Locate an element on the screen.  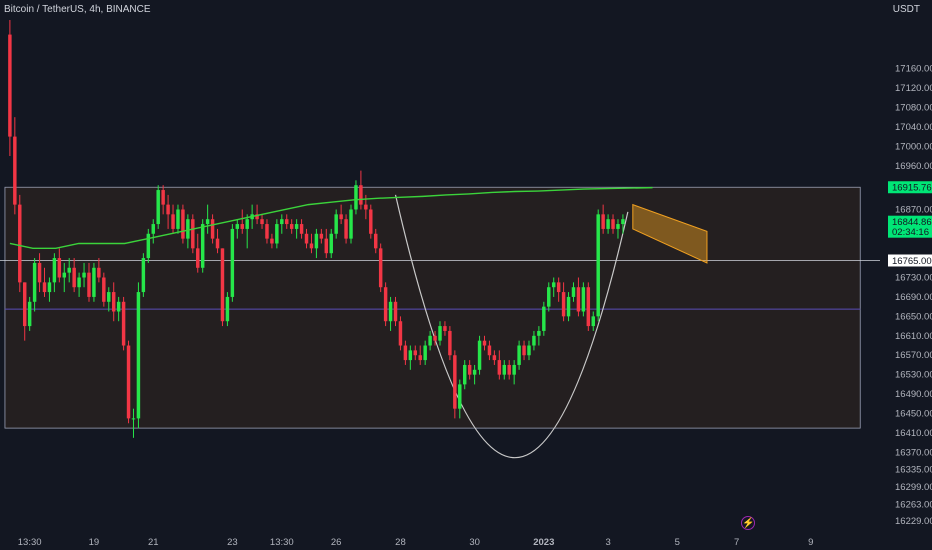
x-tick-label: 28 is located at coordinates (400, 542).